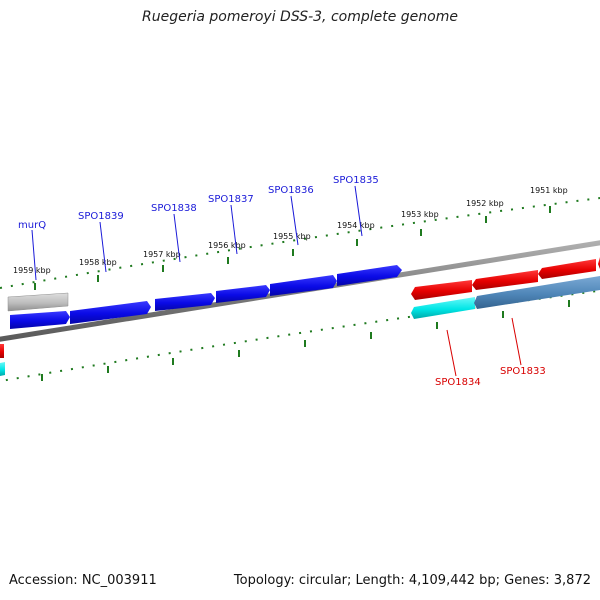 The width and height of the screenshot is (600, 600). I want to click on tick-label-1951: 1951 kbp, so click(549, 190).